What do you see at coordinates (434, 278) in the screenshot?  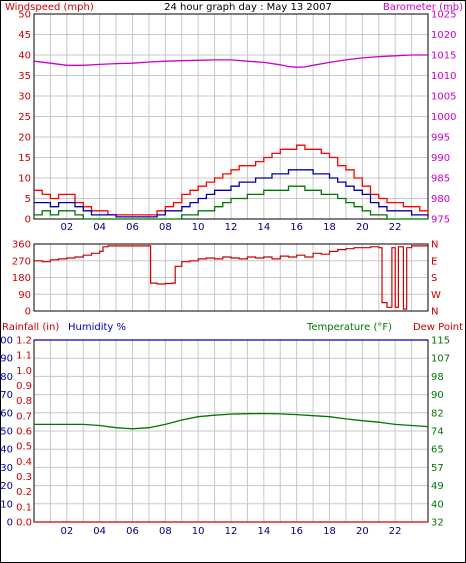 I see `y-tick-label: S` at bounding box center [434, 278].